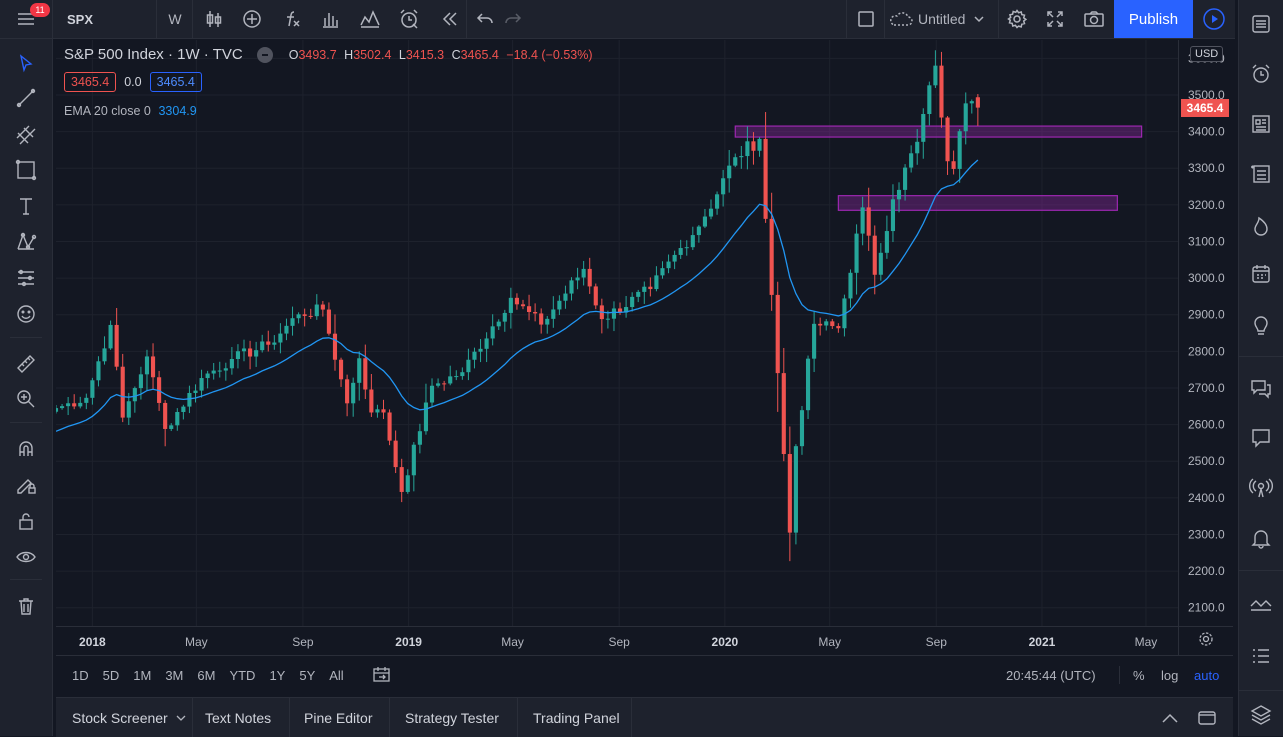 Image resolution: width=1283 pixels, height=737 pixels. What do you see at coordinates (206, 675) in the screenshot?
I see `range-6m: 6M` at bounding box center [206, 675].